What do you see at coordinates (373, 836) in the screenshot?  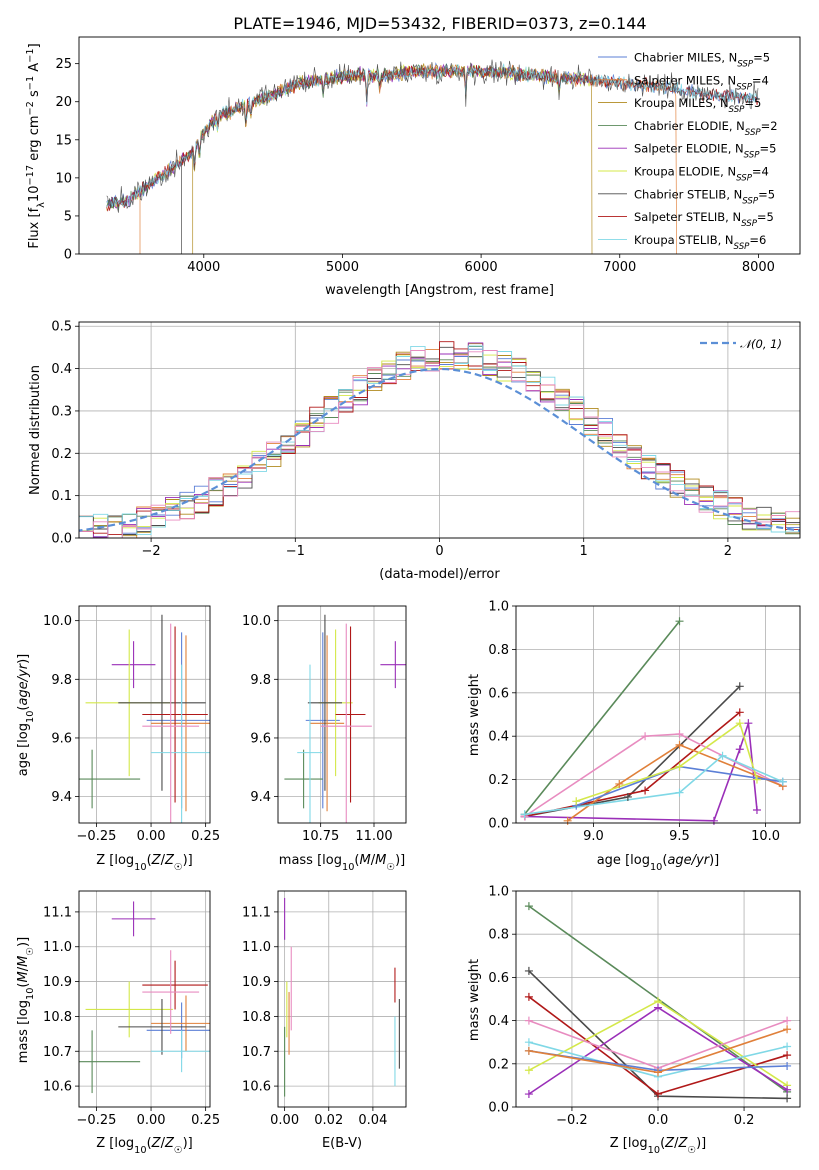 I see `x-tick-label: 11.00` at bounding box center [373, 836].